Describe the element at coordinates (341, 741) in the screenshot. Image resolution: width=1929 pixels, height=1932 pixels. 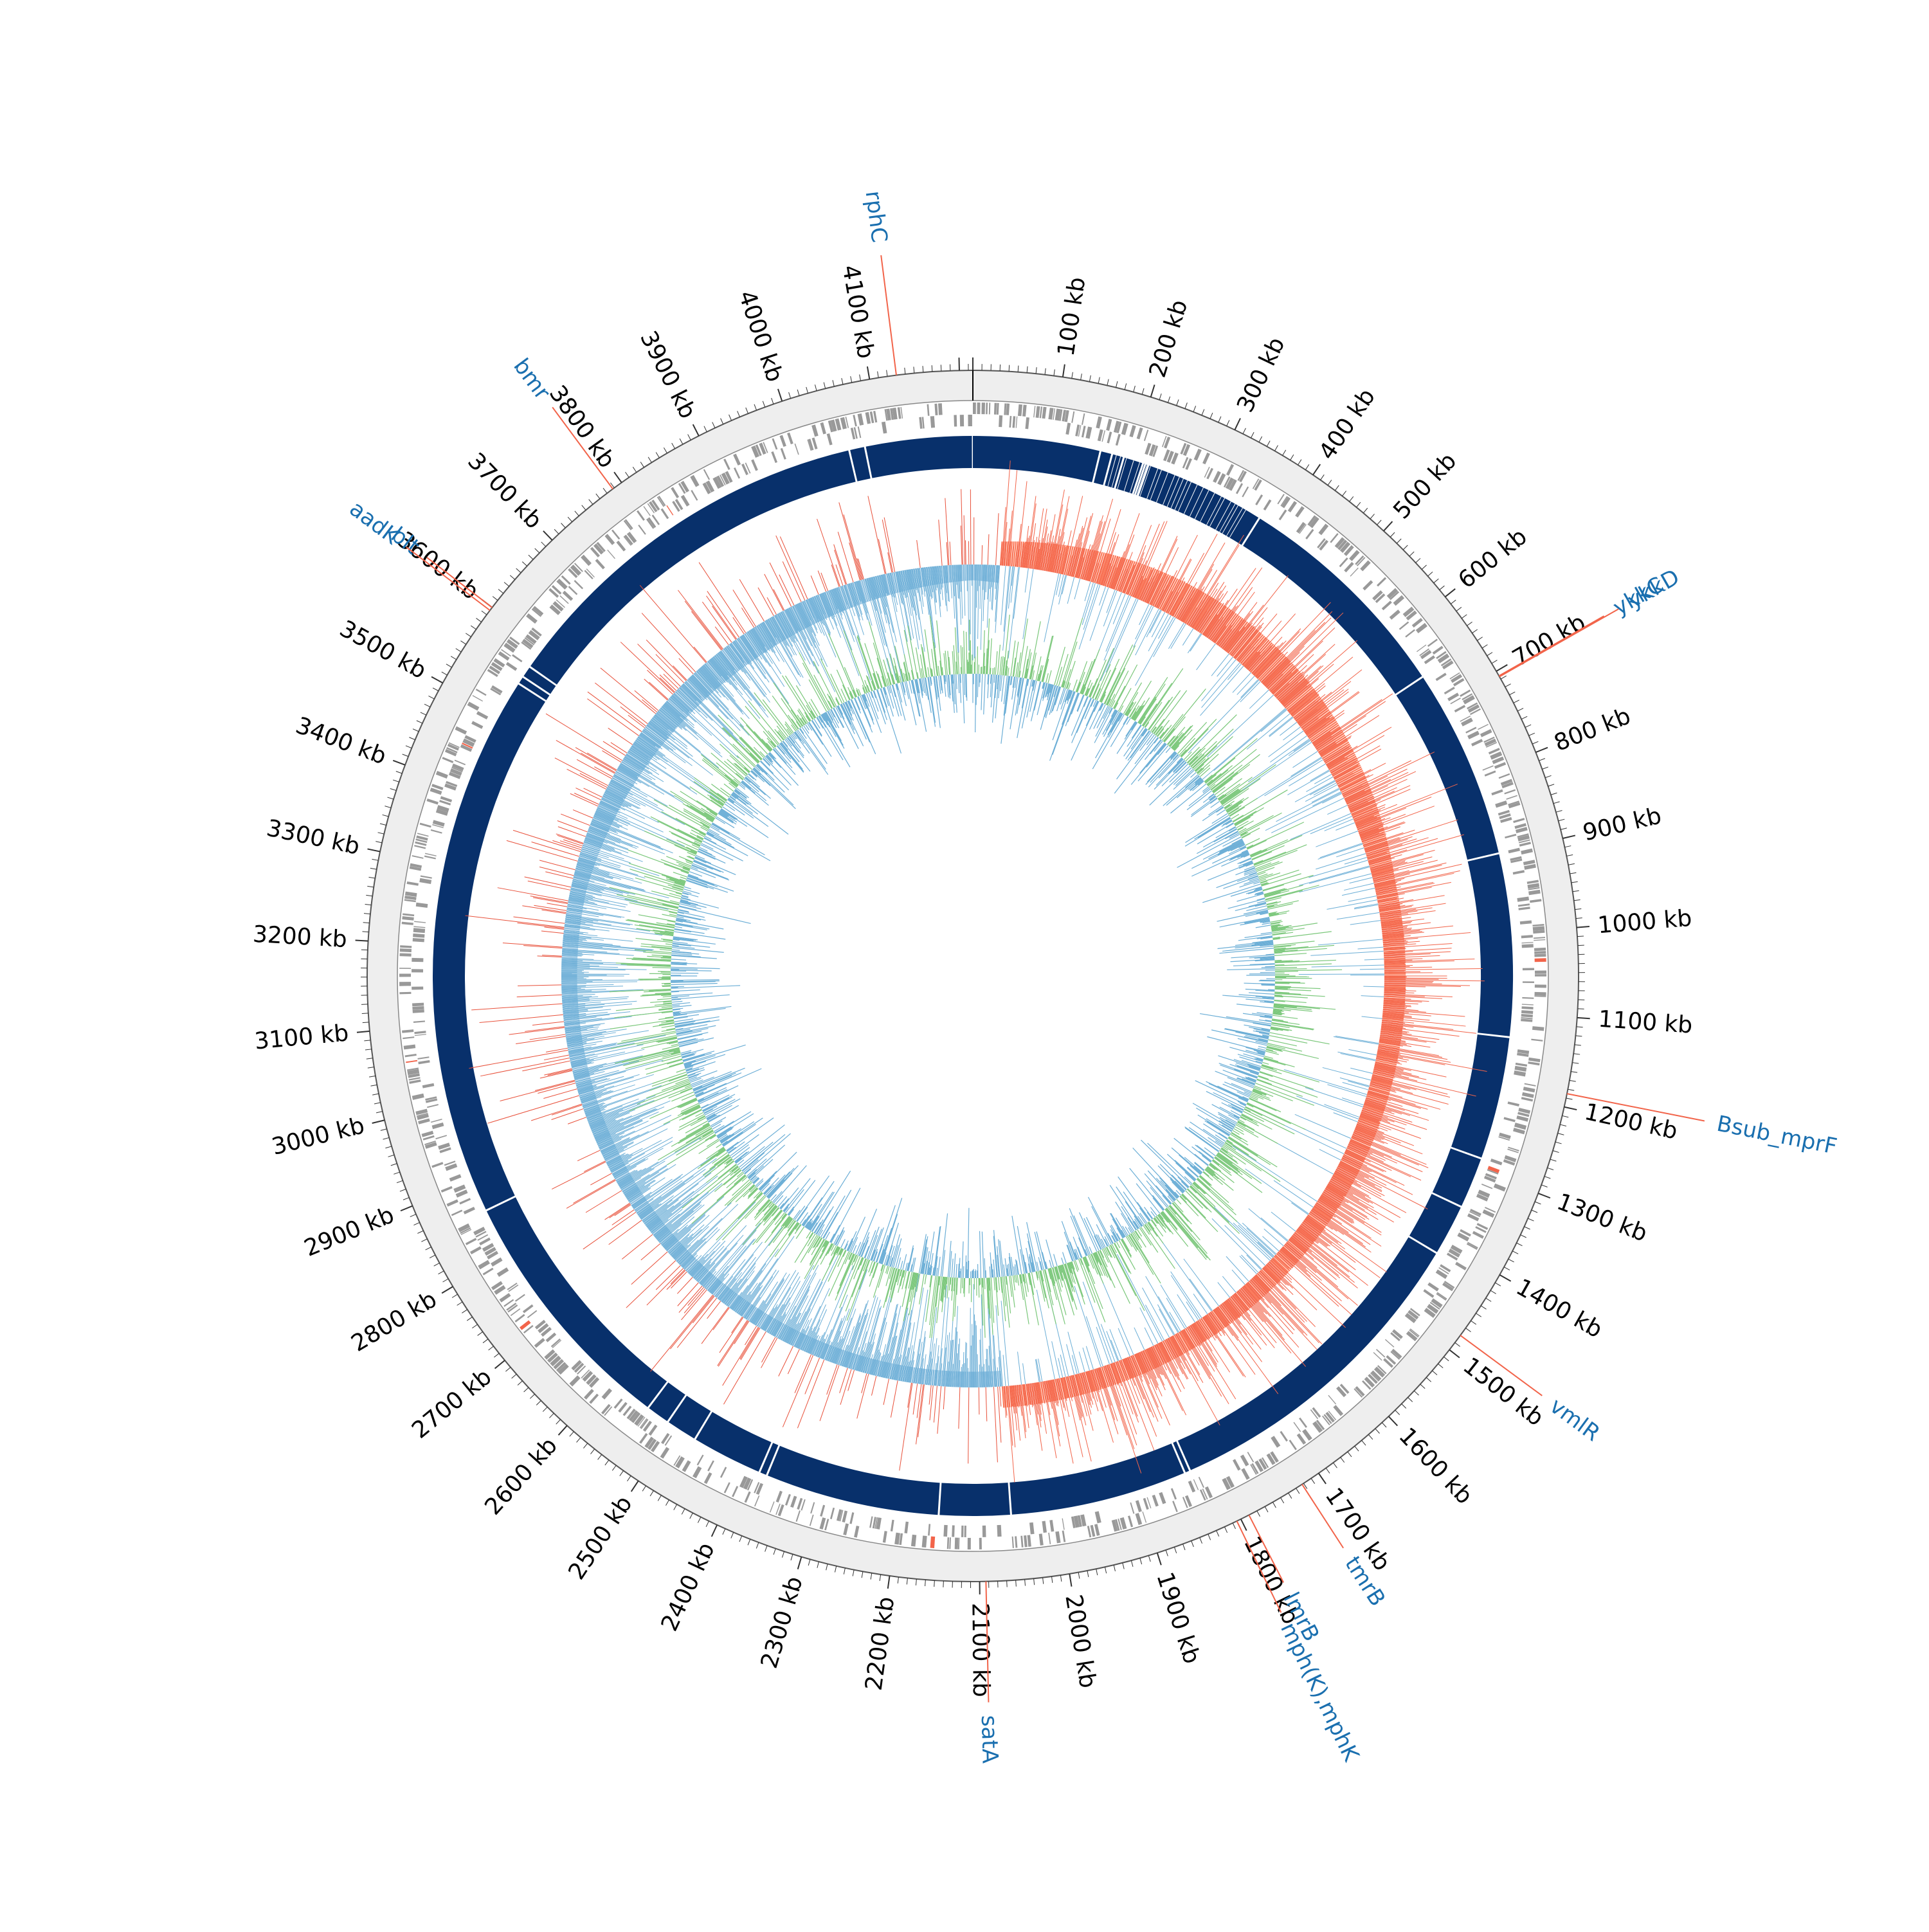
I see `tick-label: 3400 kb` at that location.